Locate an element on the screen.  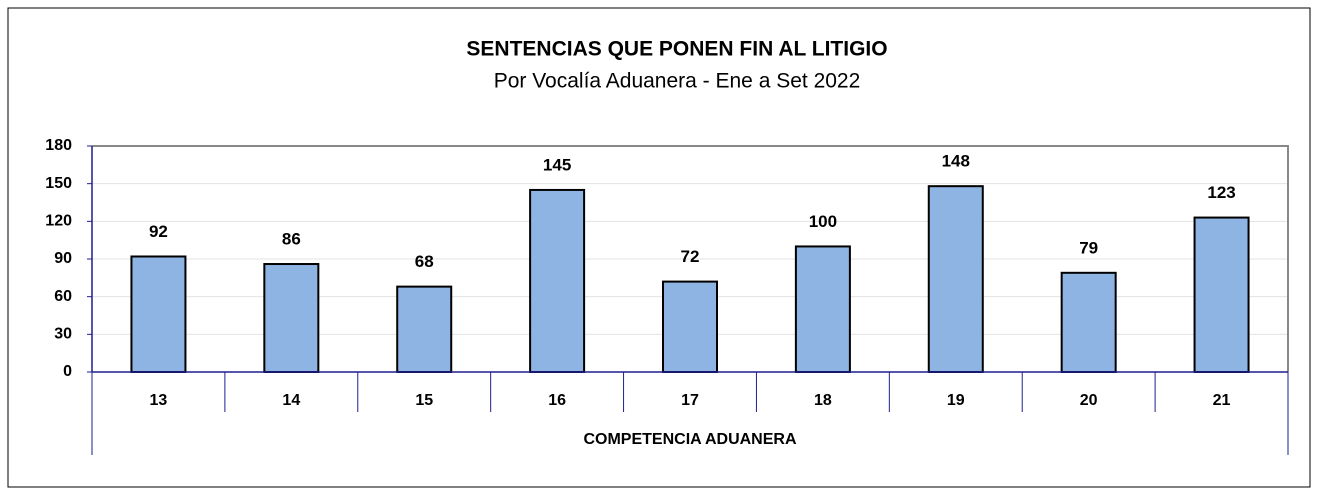
chart-subtitle: Por Vocalía Aduanera - Ene a Set 2022 is located at coordinates (677, 81).